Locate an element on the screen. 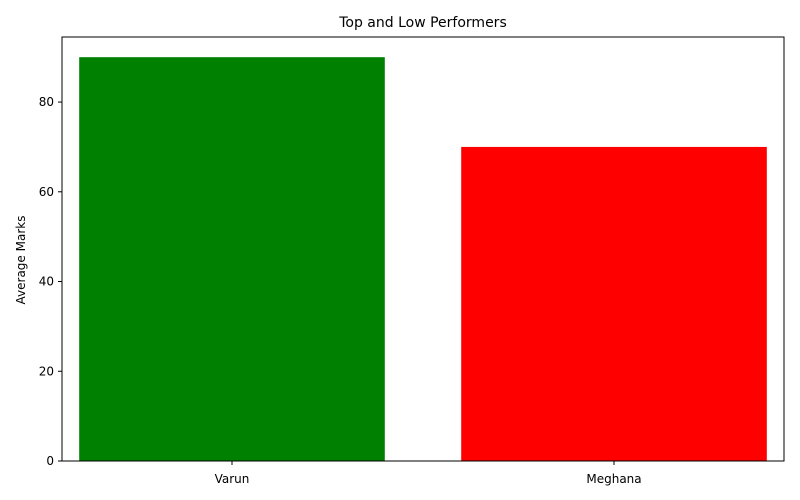 This screenshot has height=500, width=800. y-tick-label: 0 is located at coordinates (50, 461).